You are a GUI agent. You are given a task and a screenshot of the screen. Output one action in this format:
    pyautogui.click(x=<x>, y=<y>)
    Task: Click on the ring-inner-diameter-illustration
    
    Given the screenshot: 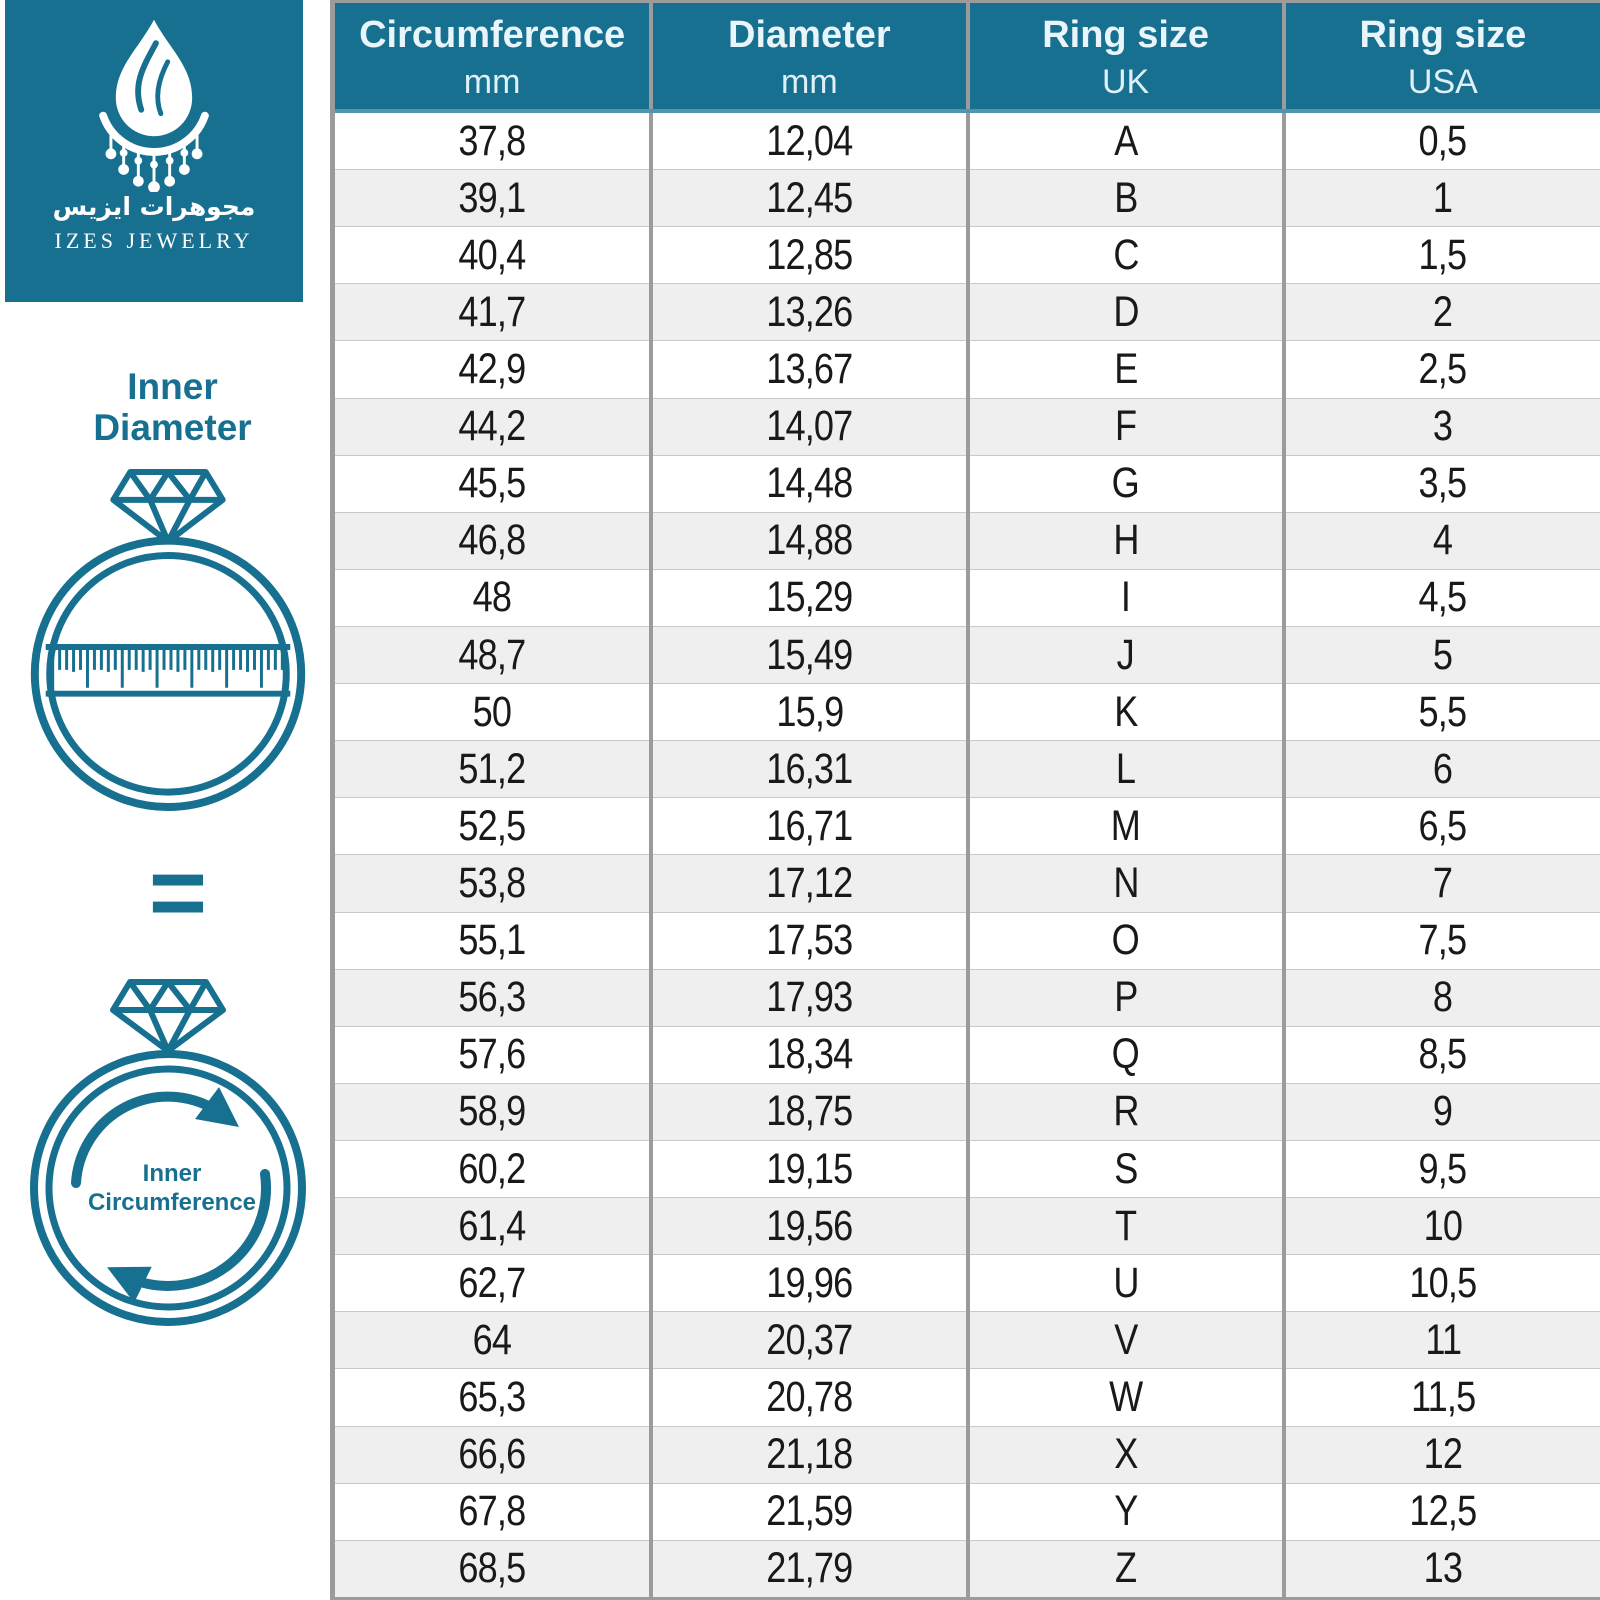 What is the action you would take?
    pyautogui.click(x=168, y=640)
    